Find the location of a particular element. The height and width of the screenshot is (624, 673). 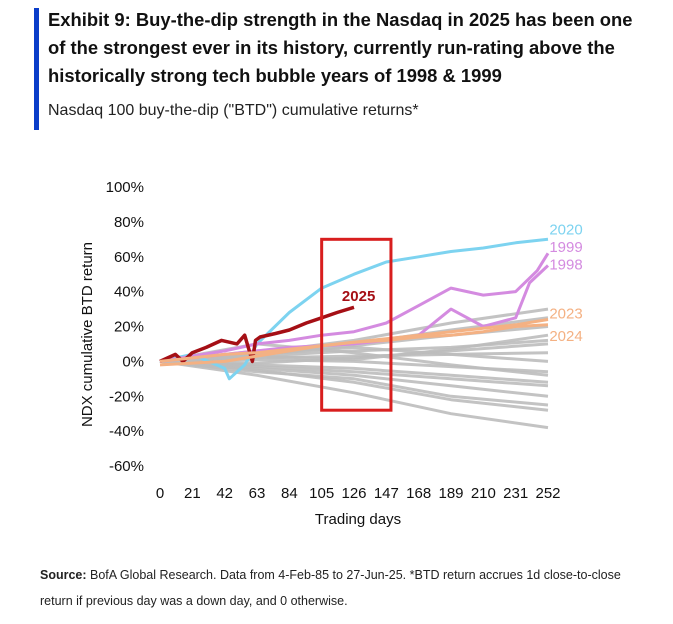

y-tick-label: 40% is located at coordinates (129, 292).